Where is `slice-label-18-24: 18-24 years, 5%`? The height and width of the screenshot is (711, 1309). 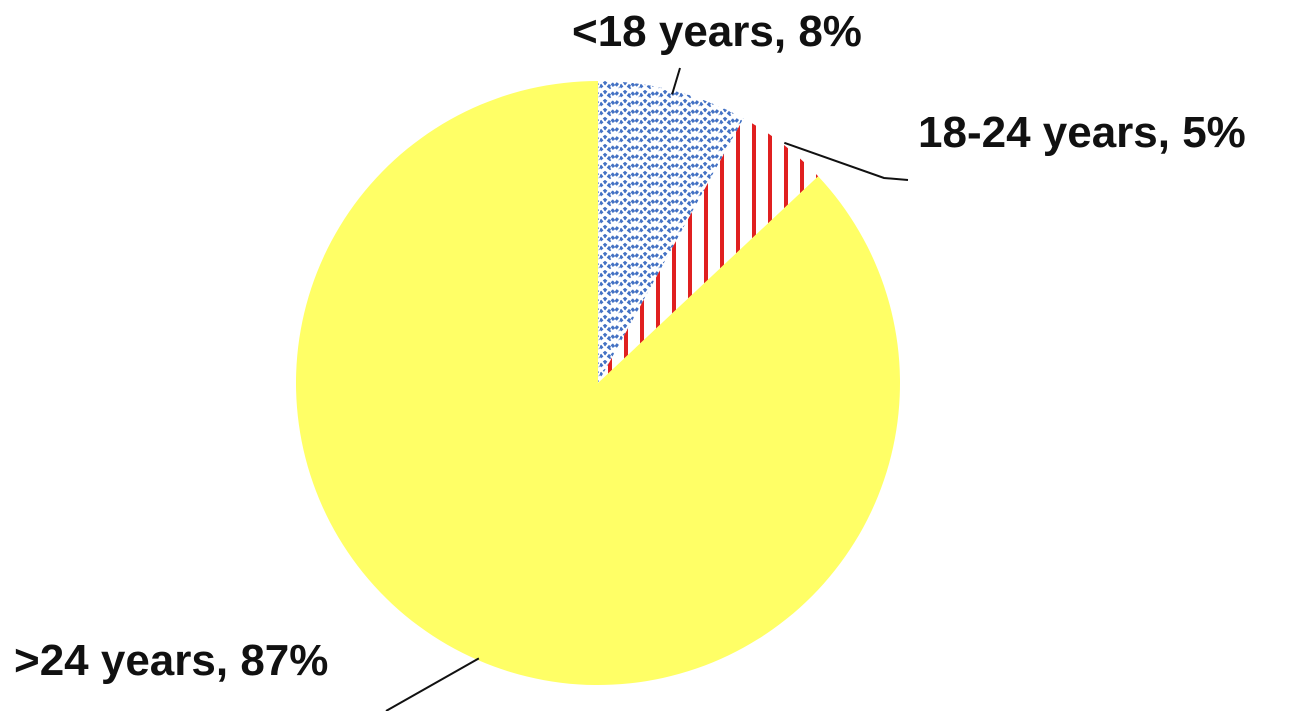 slice-label-18-24: 18-24 years, 5% is located at coordinates (1082, 132).